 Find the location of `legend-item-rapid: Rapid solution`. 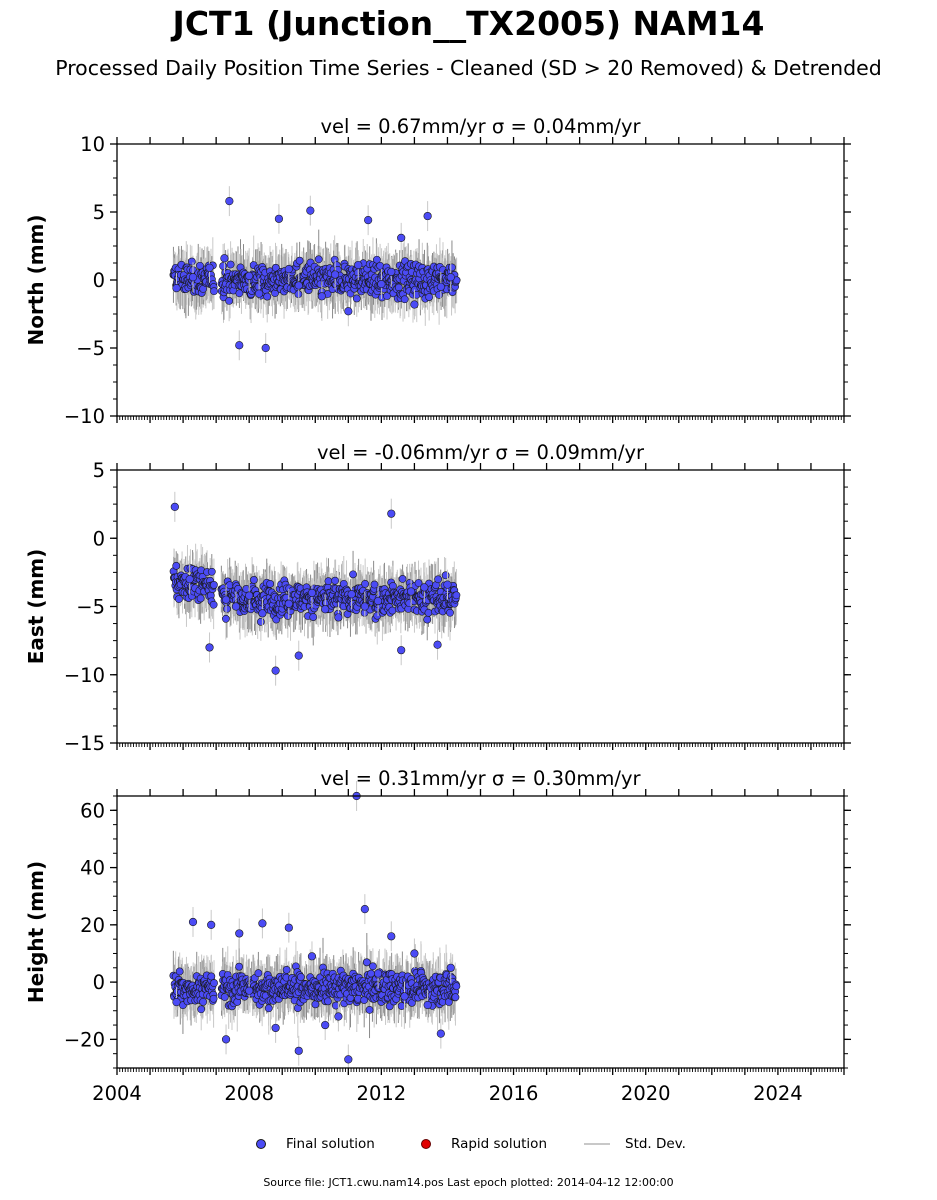

legend-item-rapid: Rapid solution is located at coordinates (484, 1144).